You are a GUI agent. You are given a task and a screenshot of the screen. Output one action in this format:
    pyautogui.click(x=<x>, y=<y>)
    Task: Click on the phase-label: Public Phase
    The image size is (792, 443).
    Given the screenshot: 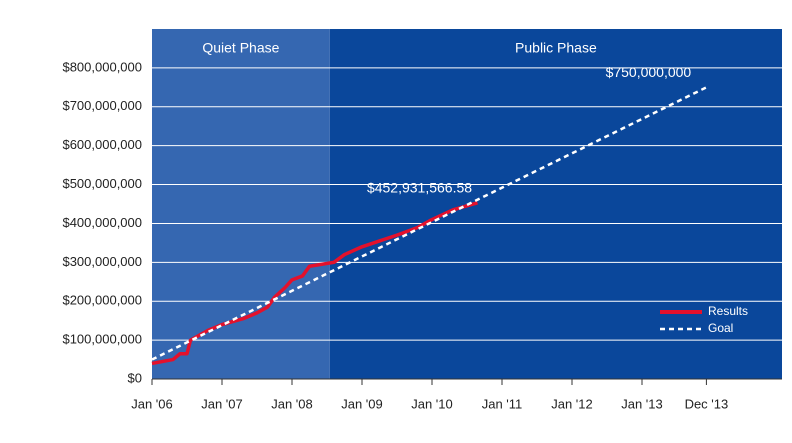 What is the action you would take?
    pyautogui.click(x=556, y=48)
    